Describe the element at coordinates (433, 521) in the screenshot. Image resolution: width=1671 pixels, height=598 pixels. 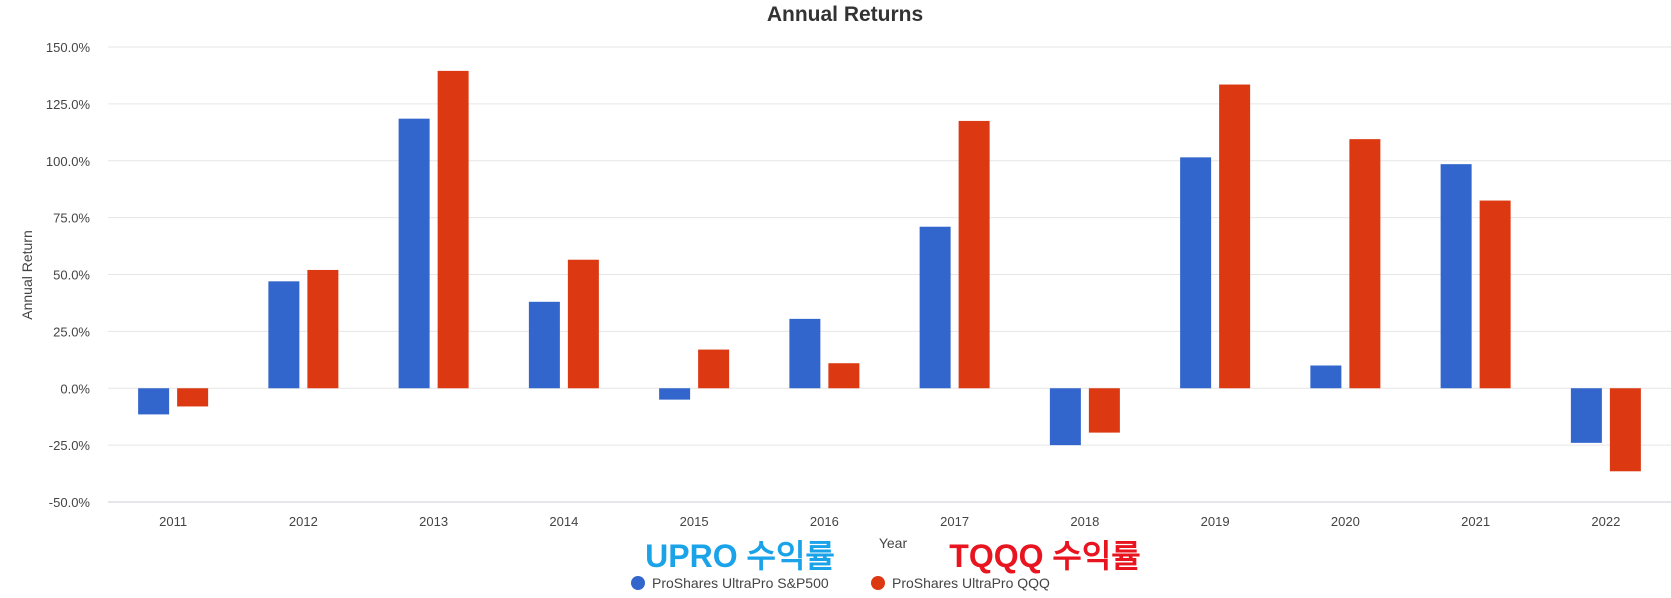
I see `x-tick-label: 2013` at that location.